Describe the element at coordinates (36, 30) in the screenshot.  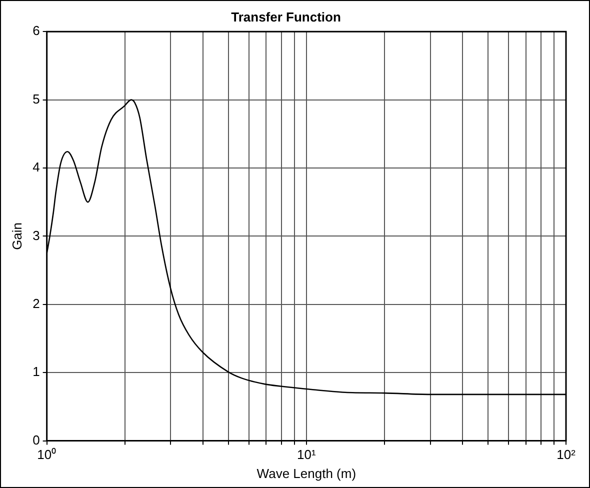
I see `y-tick-label: 6` at that location.